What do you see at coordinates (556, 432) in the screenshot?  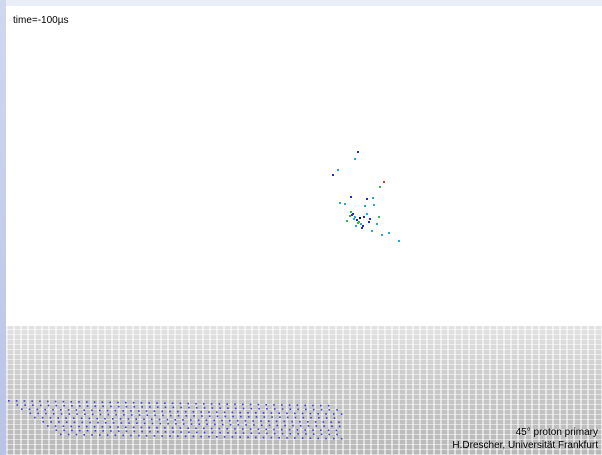 I see `caption-primary: 45° proton primary` at bounding box center [556, 432].